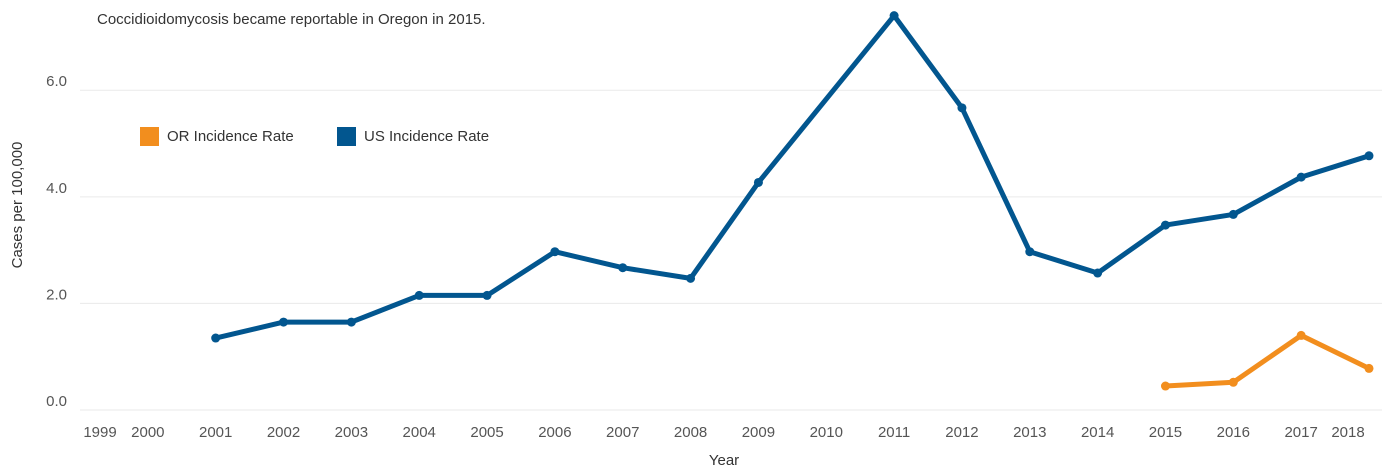  I want to click on y-tick-label: 4.0, so click(56, 188).